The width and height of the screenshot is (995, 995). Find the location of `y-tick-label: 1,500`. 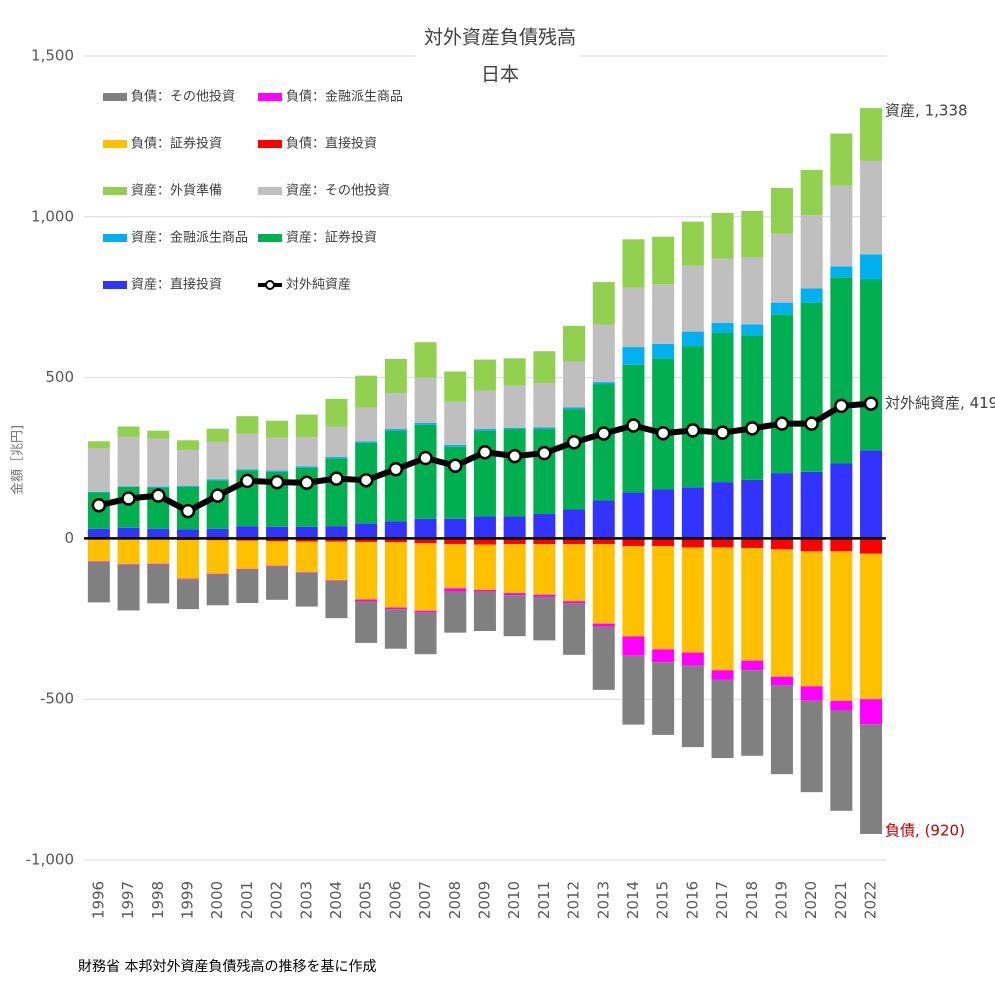

y-tick-label: 1,500 is located at coordinates (52, 56).